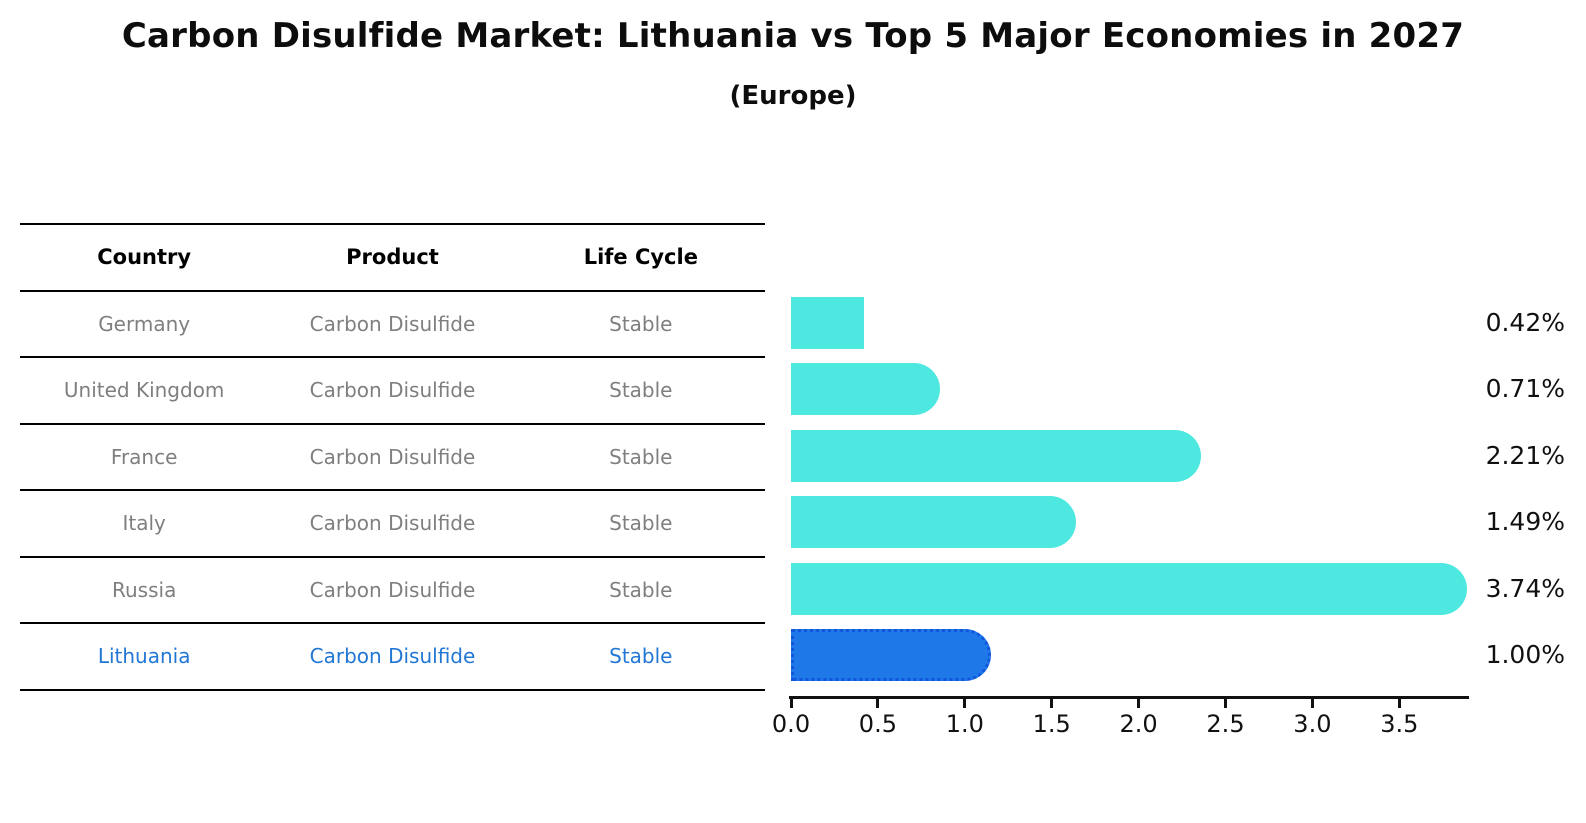  I want to click on cell-country: Germany, so click(144, 323).